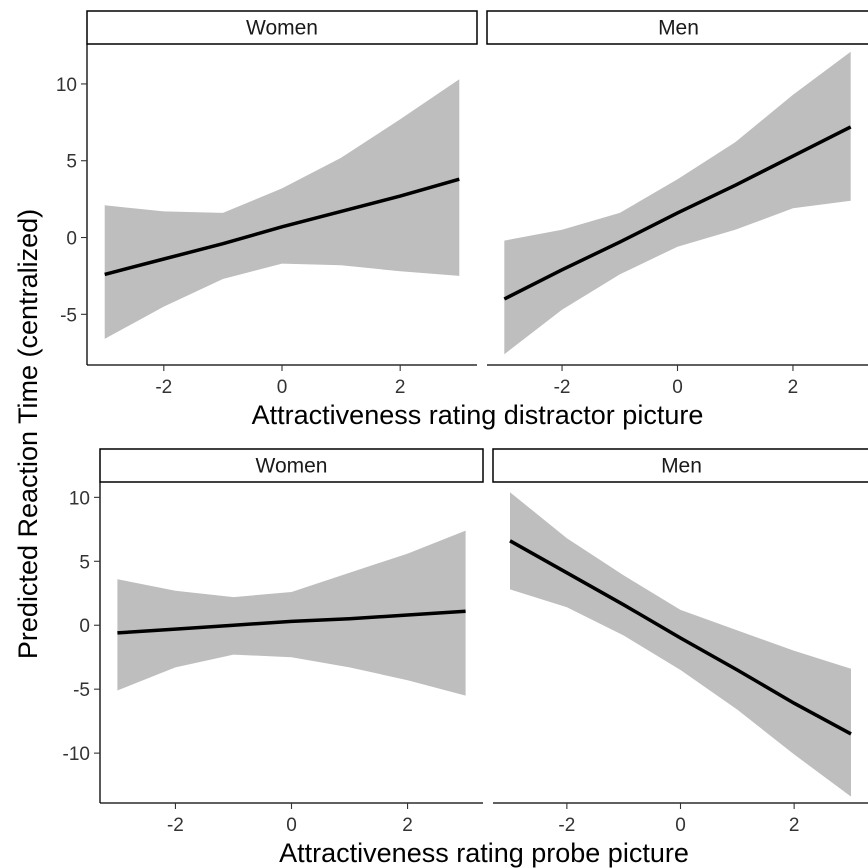 The width and height of the screenshot is (868, 868). I want to click on y-tick-label: -10, so click(76, 754).